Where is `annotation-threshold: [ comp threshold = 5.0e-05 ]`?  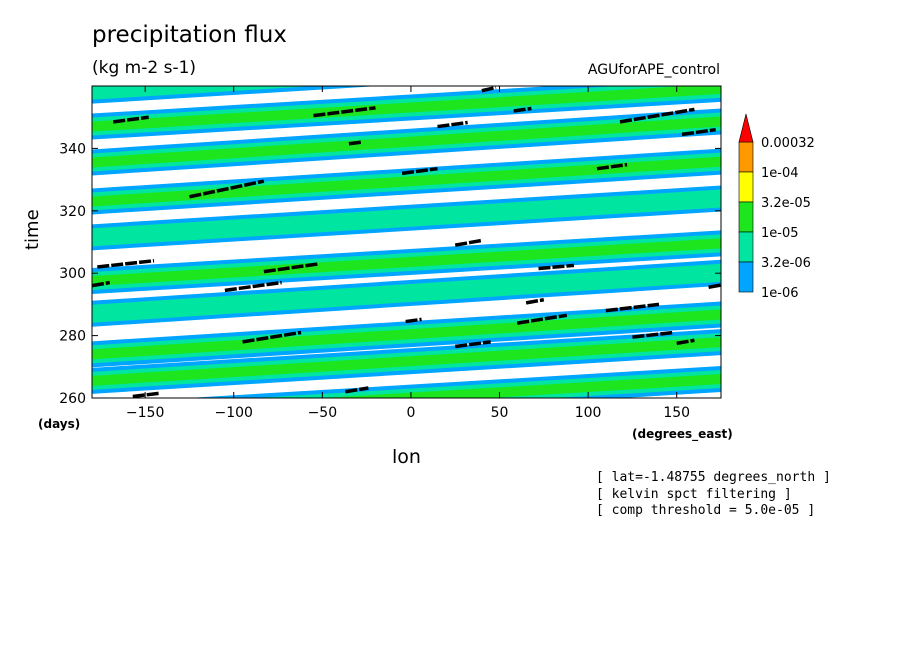
annotation-threshold: [ comp threshold = 5.0e-05 ] is located at coordinates (706, 510).